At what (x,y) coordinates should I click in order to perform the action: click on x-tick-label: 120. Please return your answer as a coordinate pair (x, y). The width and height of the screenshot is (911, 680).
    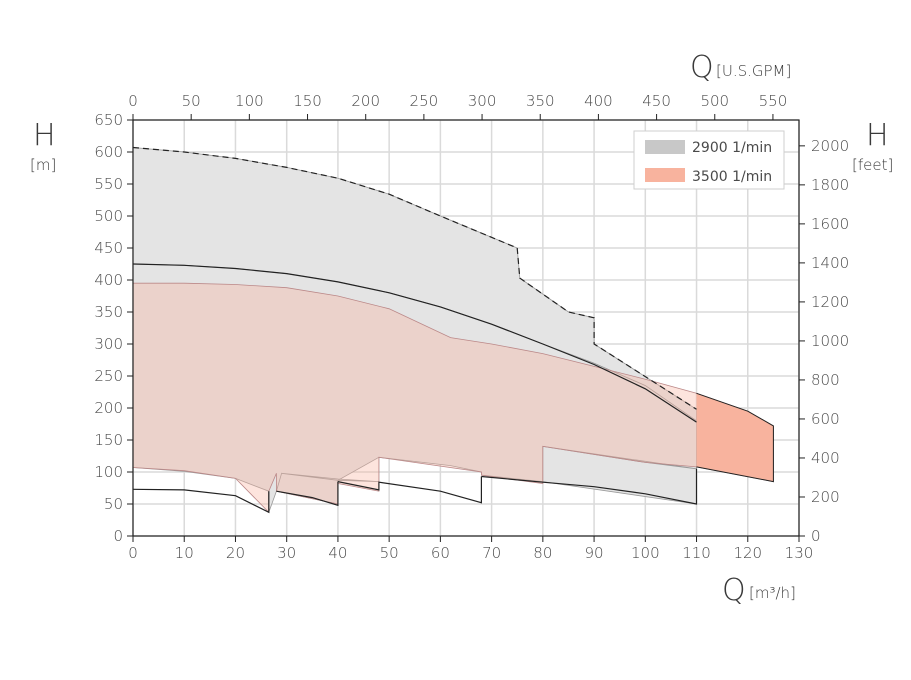
    Looking at the image, I should click on (747, 553).